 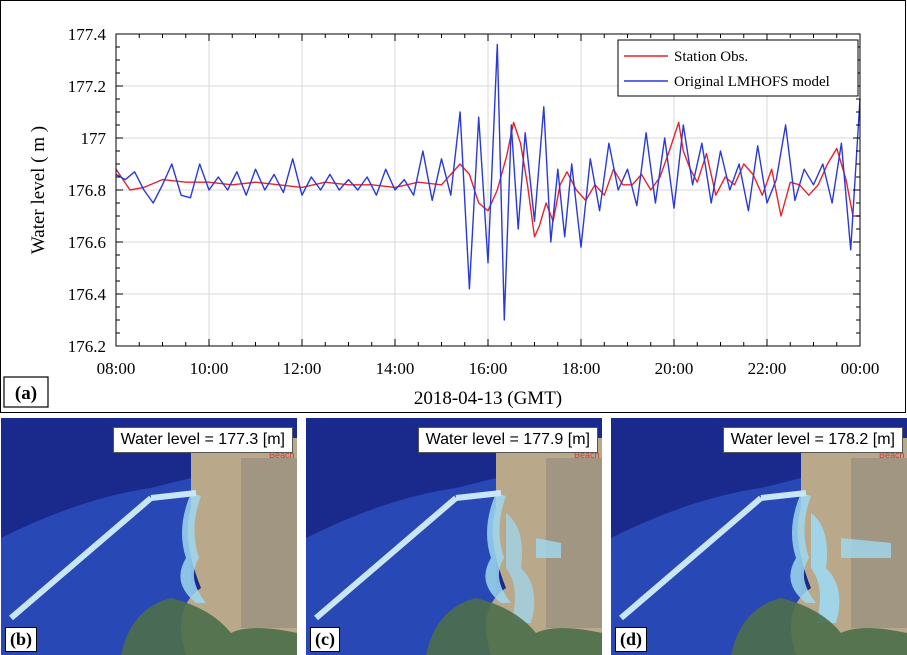 What do you see at coordinates (94, 138) in the screenshot?
I see `y-tick-label: 177` at bounding box center [94, 138].